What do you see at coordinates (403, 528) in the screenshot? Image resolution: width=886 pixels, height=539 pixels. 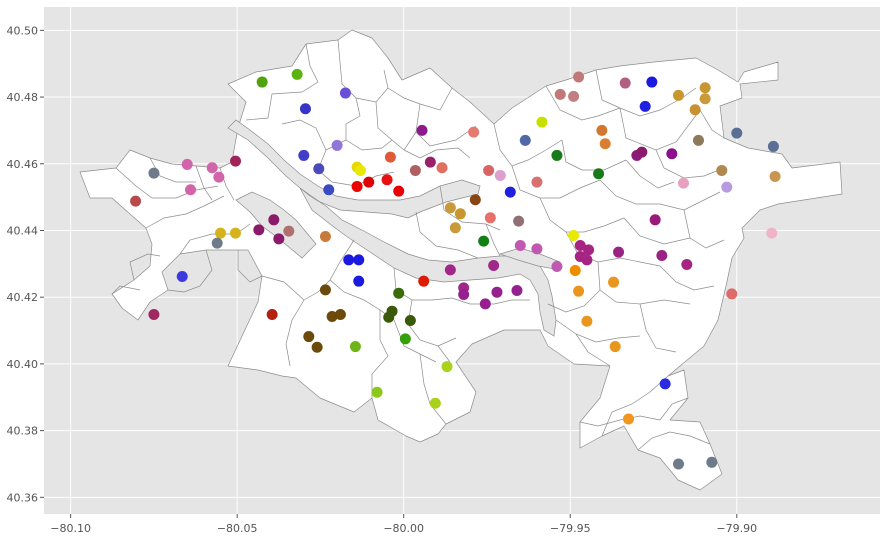 I see `x-tick-label: −80.00` at bounding box center [403, 528].